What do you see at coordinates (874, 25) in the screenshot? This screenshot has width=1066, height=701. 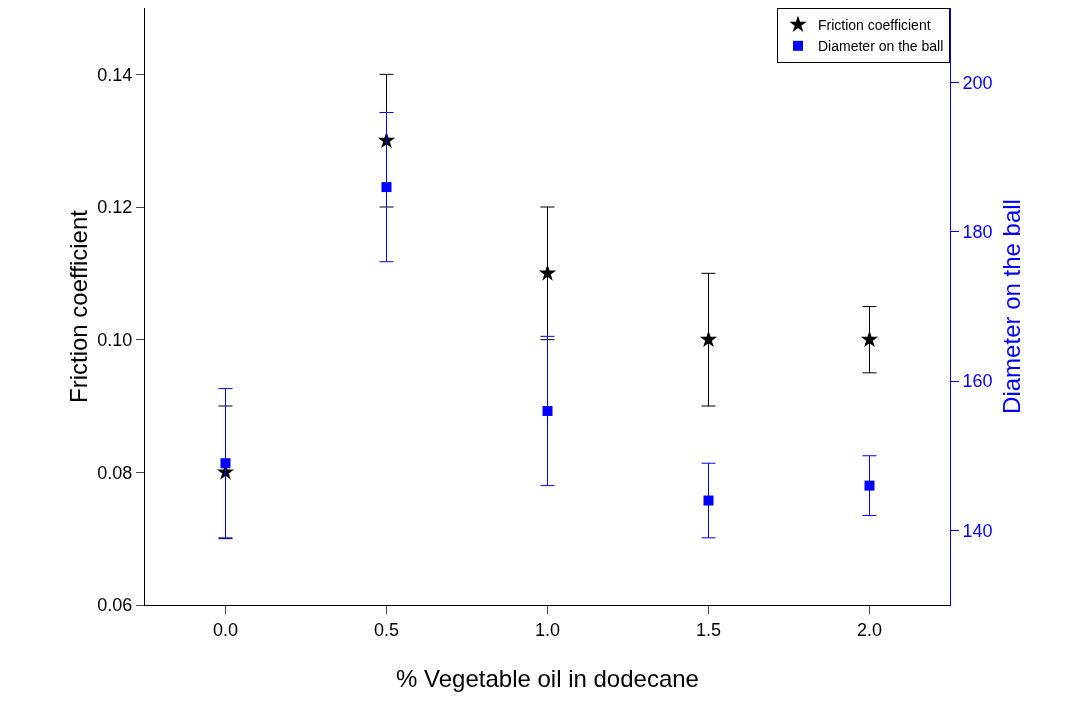 I see `legend-label: Friction coefficient` at bounding box center [874, 25].